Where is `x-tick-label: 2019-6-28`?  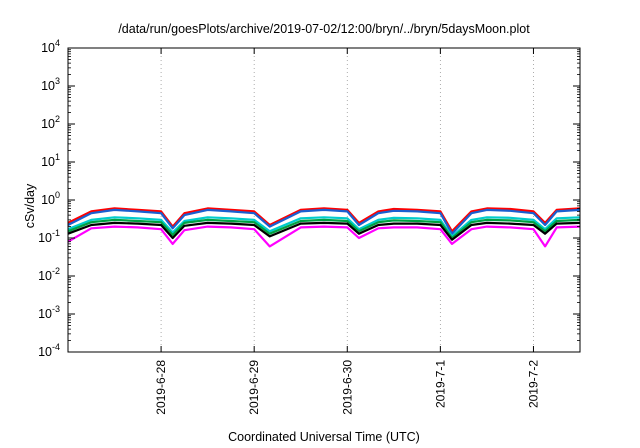
x-tick-label: 2019-6-28 is located at coordinates (161, 387).